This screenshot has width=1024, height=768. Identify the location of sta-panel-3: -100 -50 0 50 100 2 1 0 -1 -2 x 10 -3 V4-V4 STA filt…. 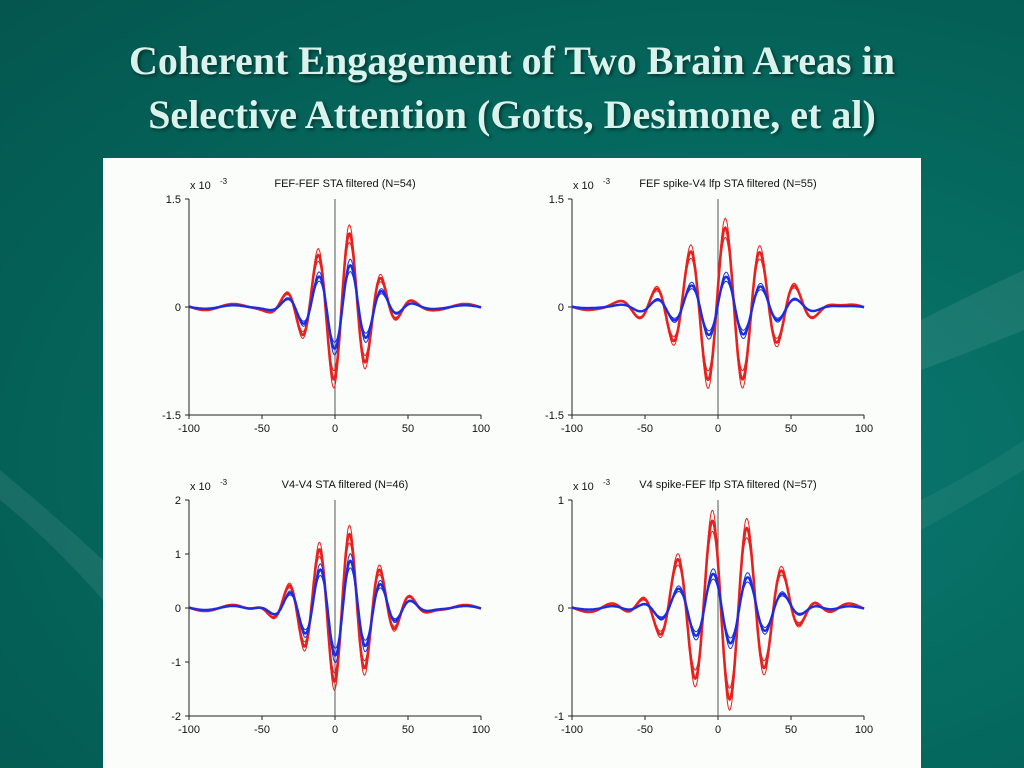
(330, 607).